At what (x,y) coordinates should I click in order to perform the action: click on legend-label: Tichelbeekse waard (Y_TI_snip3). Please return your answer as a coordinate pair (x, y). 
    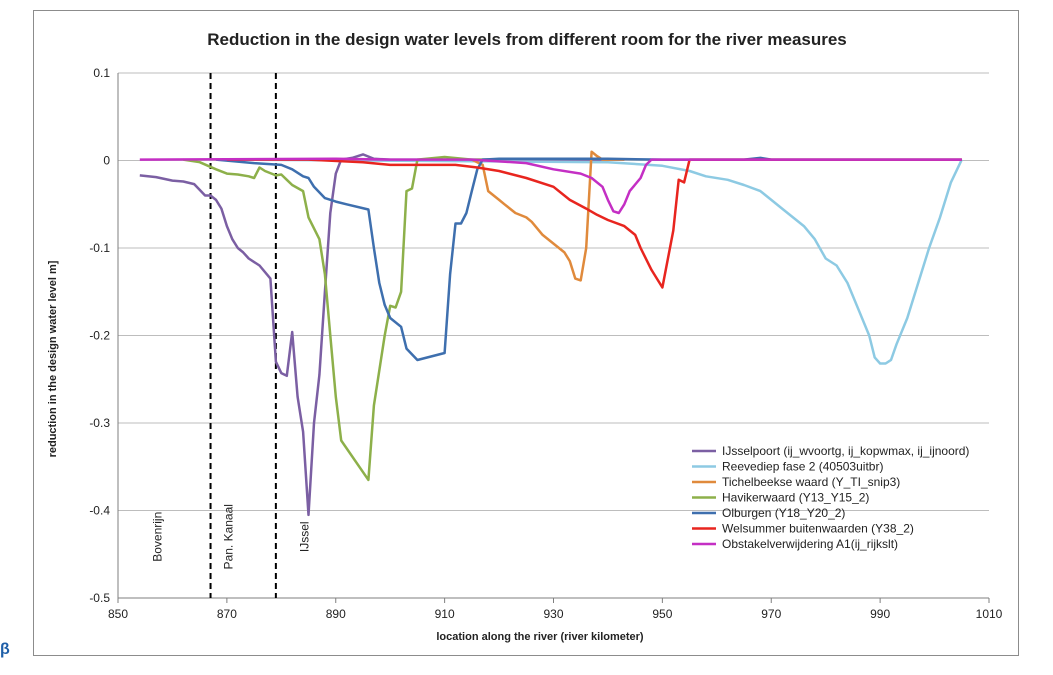
    Looking at the image, I should click on (811, 482).